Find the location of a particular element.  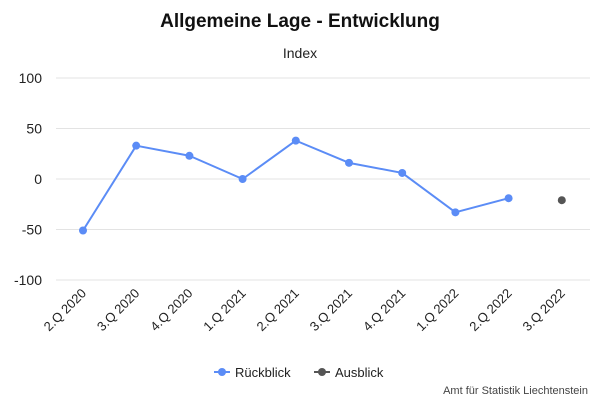

x-tick-label: 2.Q 2021 is located at coordinates (277, 310).